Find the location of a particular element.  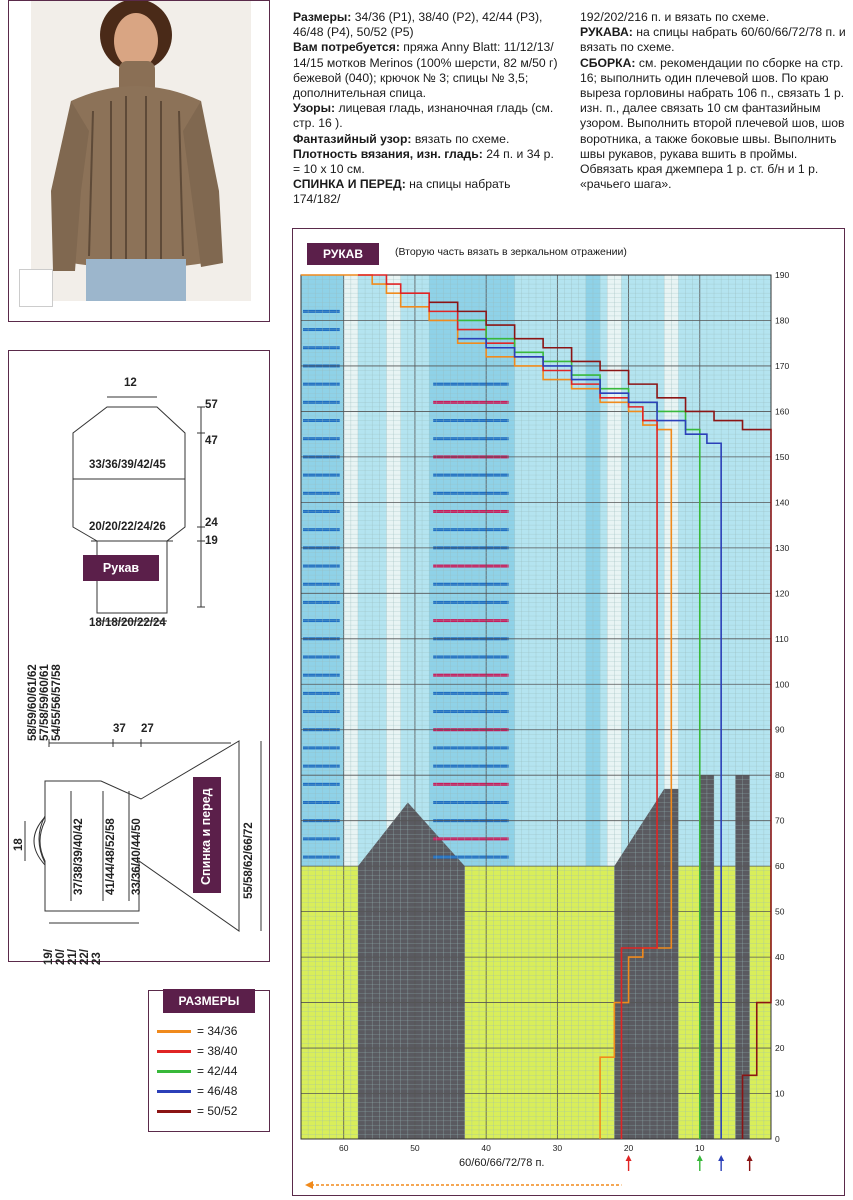

x-tick-label: 60 is located at coordinates (344, 1148).